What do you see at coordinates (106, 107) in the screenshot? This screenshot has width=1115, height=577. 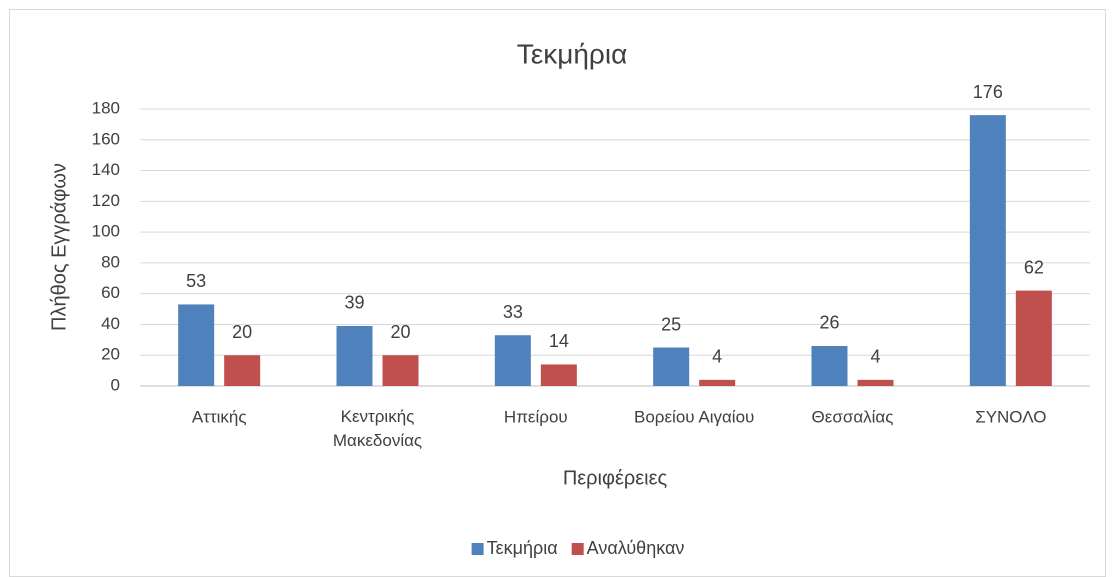 I see `y-tick-label: 180` at bounding box center [106, 107].